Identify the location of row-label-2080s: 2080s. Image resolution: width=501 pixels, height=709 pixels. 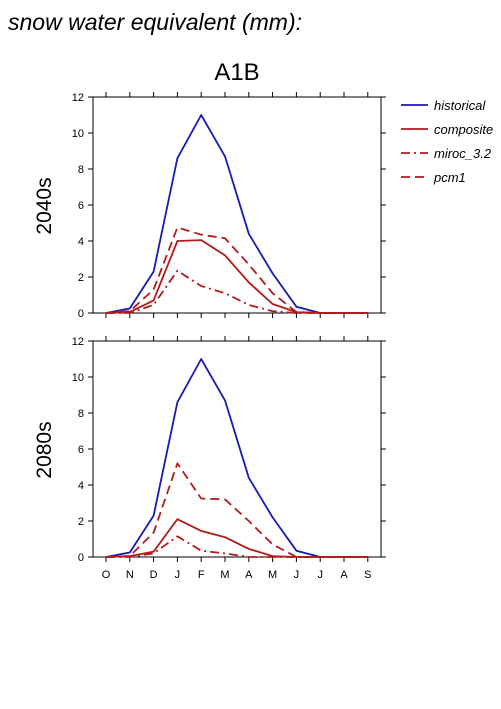
(44, 449).